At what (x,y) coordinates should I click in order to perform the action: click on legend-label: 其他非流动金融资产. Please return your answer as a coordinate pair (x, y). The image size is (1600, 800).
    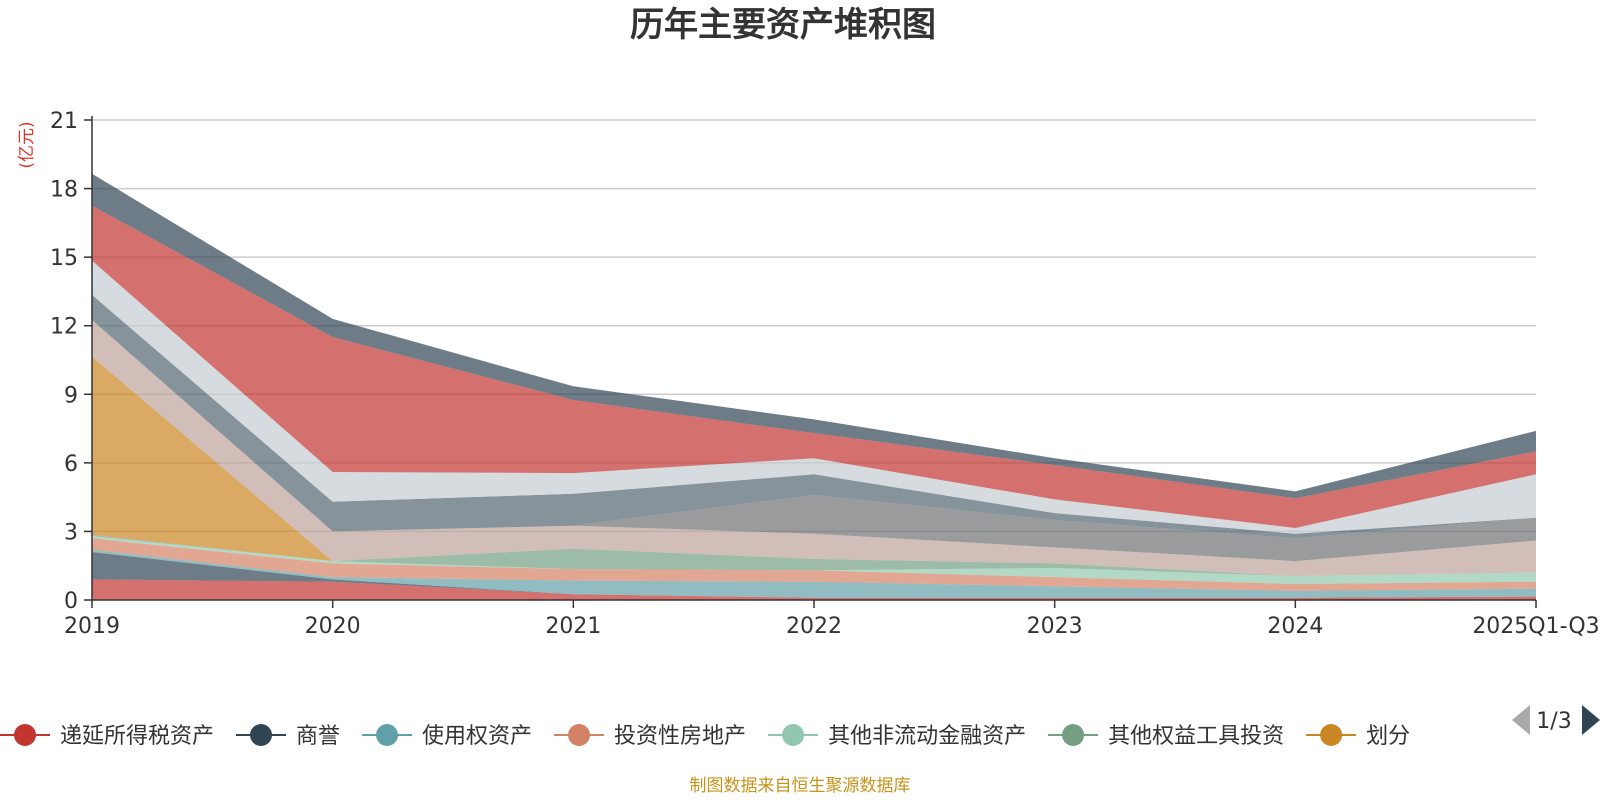
    Looking at the image, I should click on (927, 736).